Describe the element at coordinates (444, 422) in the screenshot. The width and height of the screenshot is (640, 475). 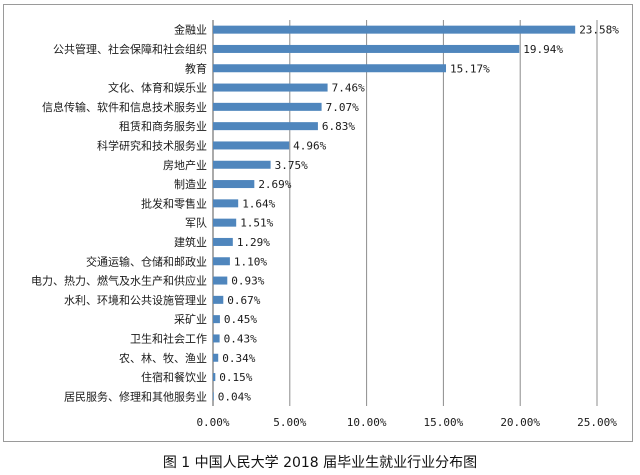
I see `x-tick-label: 15.00%` at that location.